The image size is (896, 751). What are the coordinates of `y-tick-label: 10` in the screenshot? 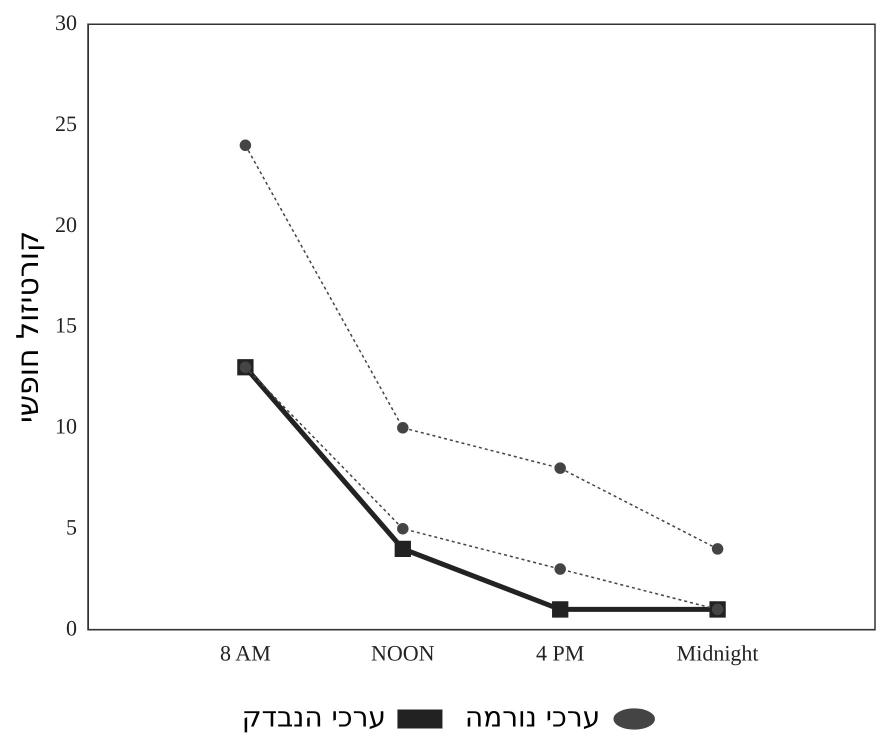 It's located at (66, 426).